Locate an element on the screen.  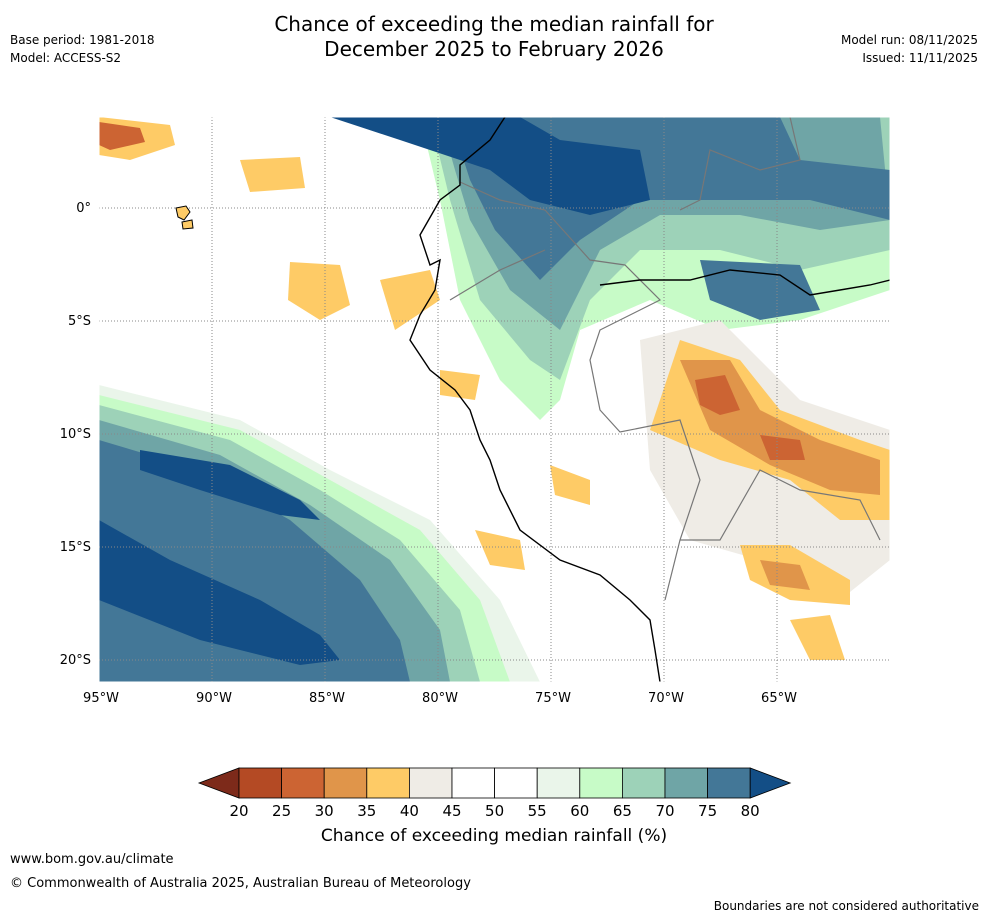
lon-axis: 95°W 90°W 85°W 80°W 75°W 70°W 65°W is located at coordinates (440, 698).